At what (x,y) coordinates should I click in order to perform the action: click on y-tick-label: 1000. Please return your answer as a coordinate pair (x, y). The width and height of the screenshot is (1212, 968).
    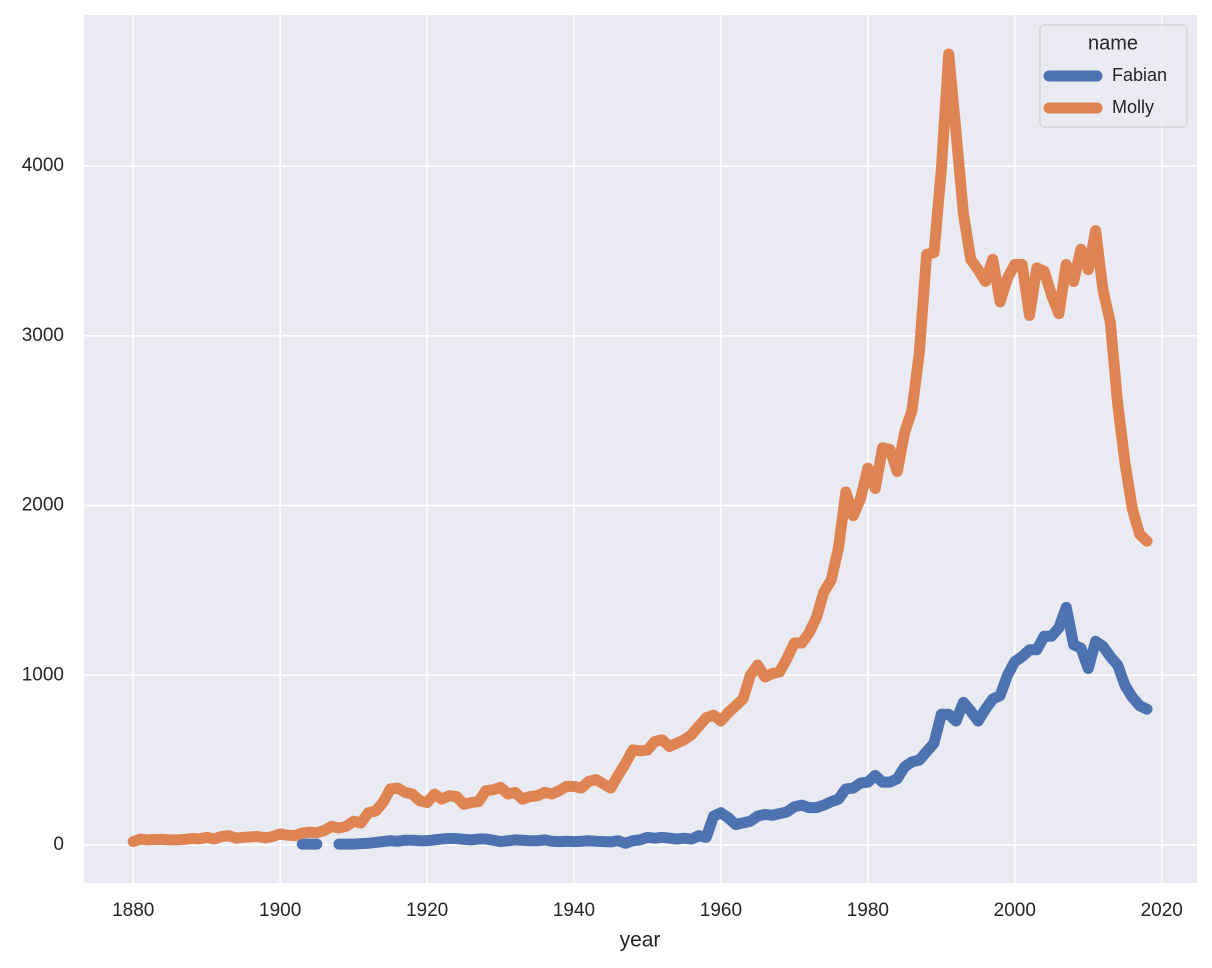
    Looking at the image, I should click on (43, 674).